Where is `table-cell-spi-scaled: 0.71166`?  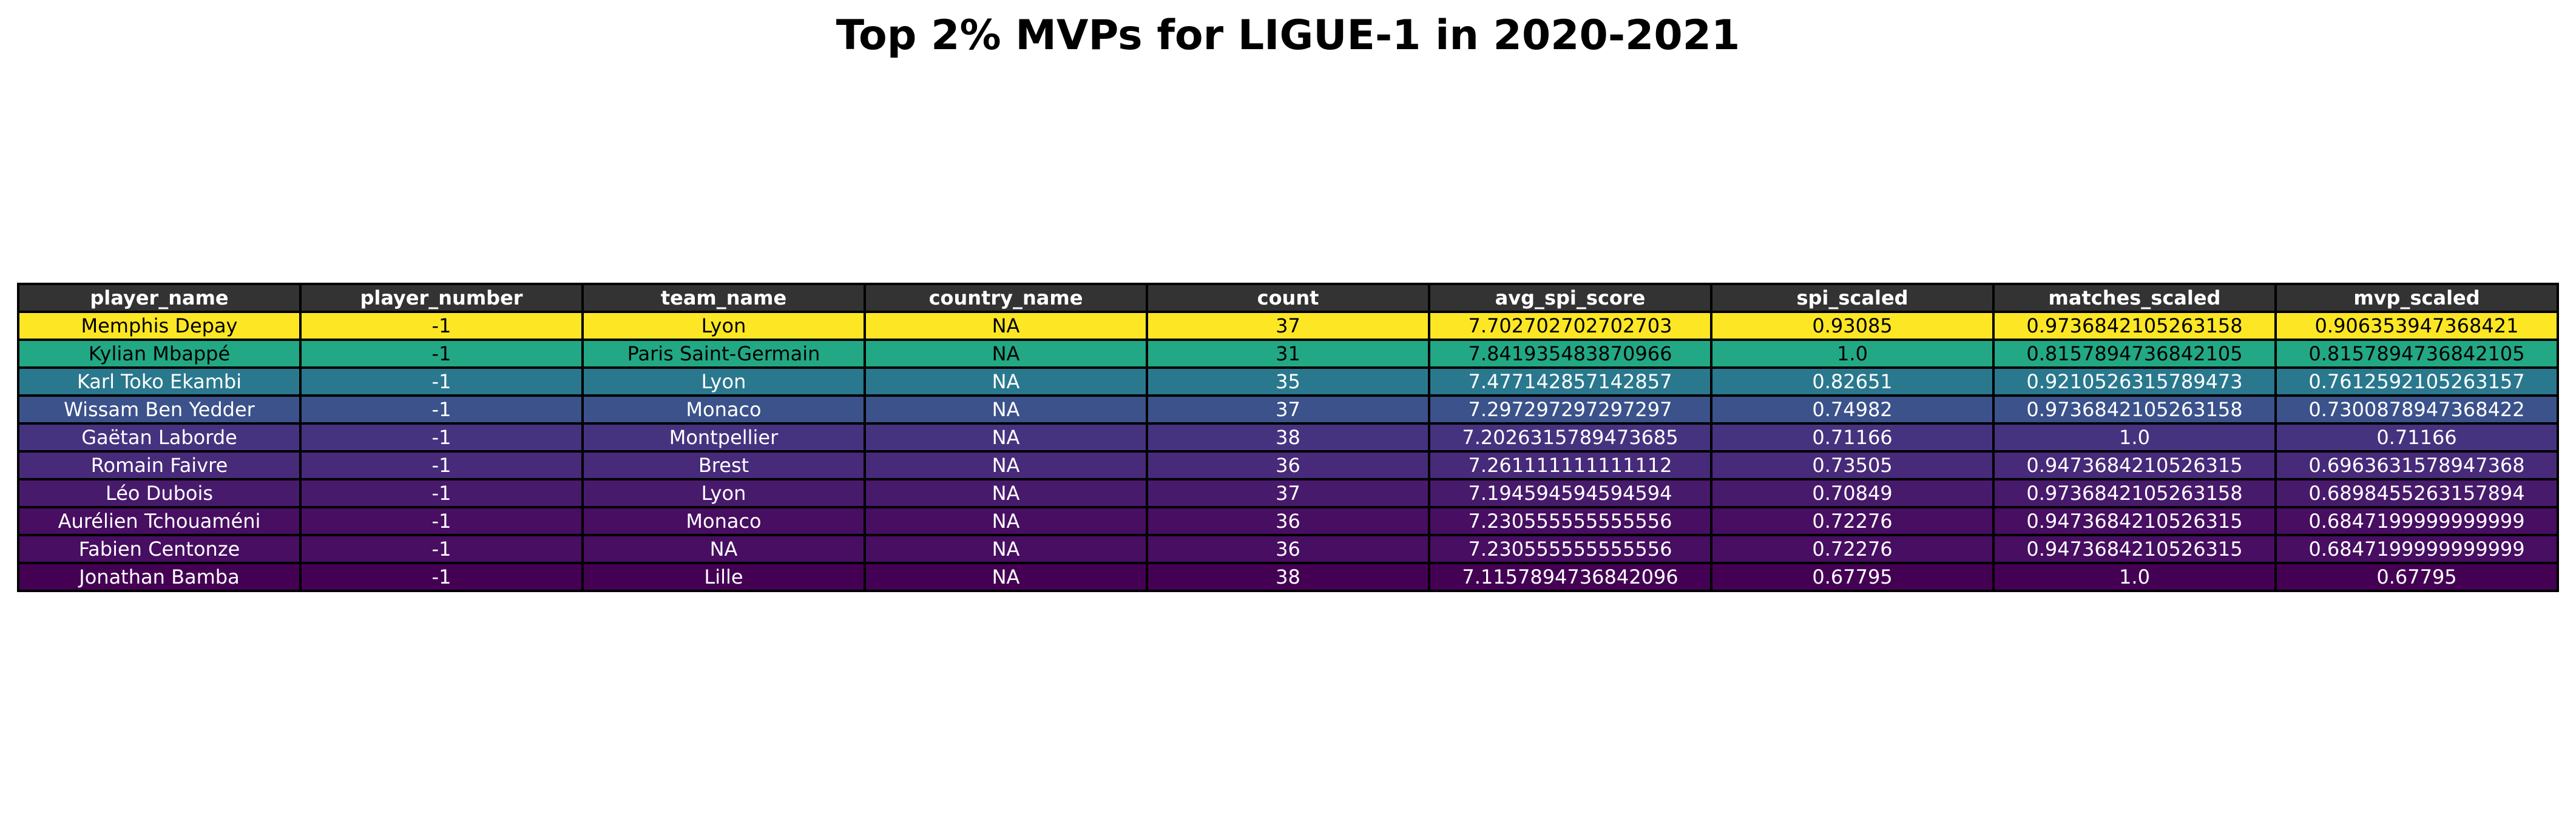
table-cell-spi-scaled: 0.71166 is located at coordinates (1852, 437).